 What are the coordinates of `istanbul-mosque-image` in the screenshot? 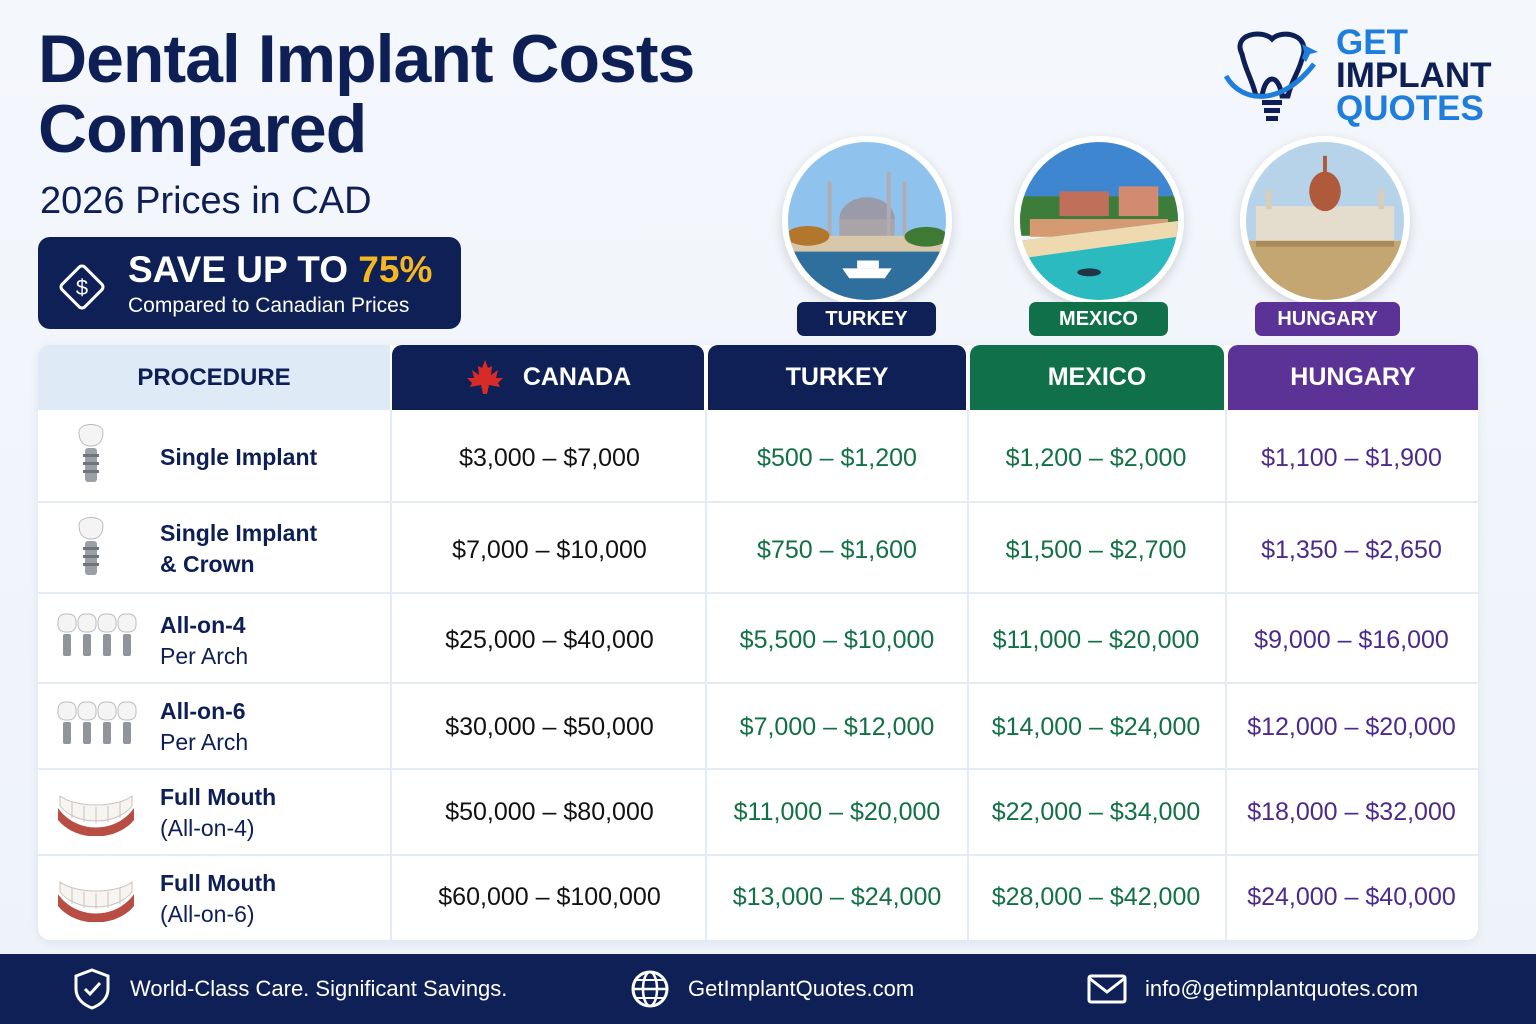 It's located at (867, 221).